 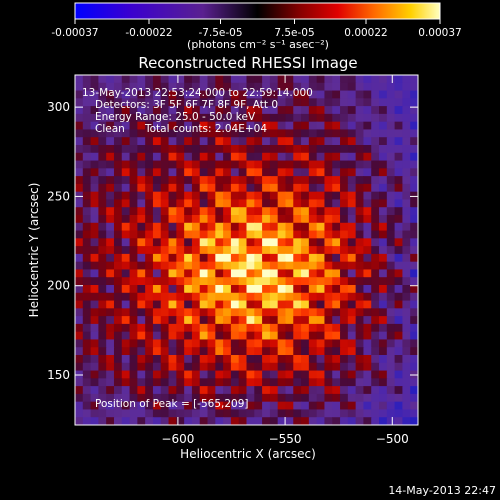 I want to click on info-detectors: Detectors: 3F 5F 6F 7F 8F 9F, Att 0, so click(x=186, y=105).